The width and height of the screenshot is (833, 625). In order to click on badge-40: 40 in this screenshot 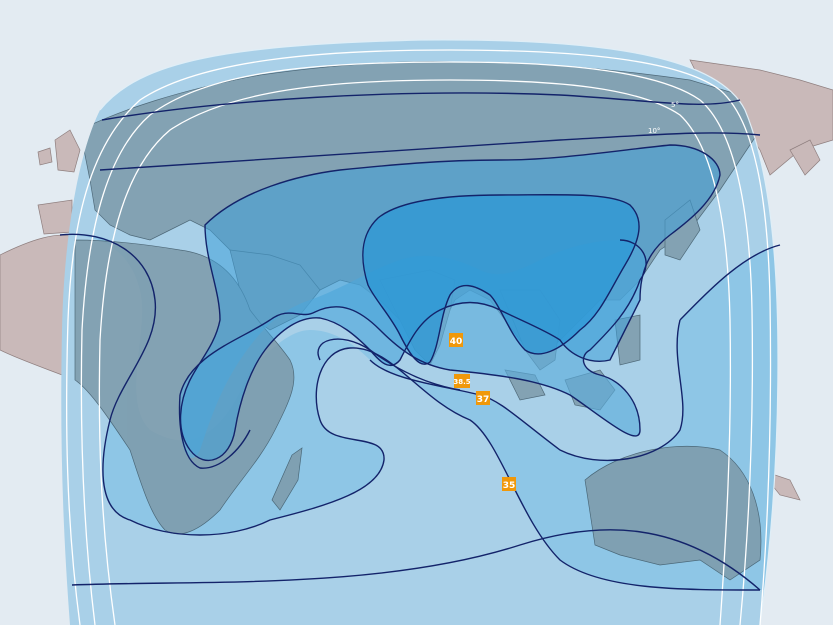, I will do `click(456, 340)`.